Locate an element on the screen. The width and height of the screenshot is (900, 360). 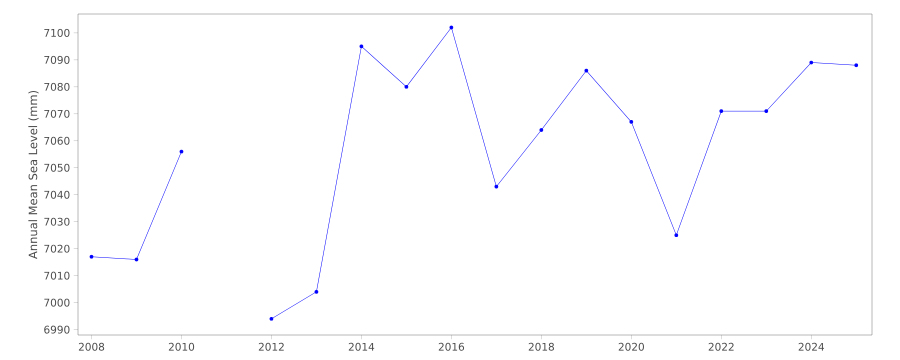
x-tick-label: 2020 is located at coordinates (631, 346).